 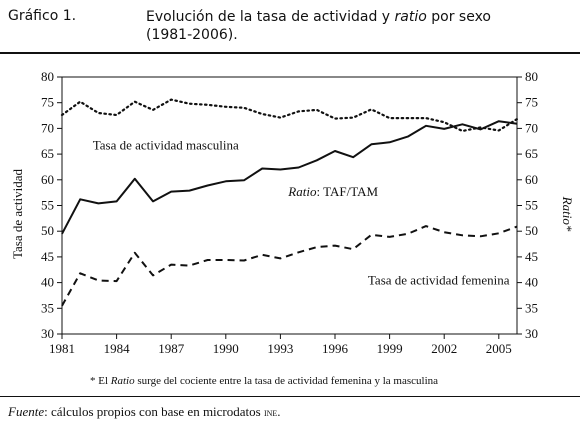 What do you see at coordinates (531, 333) in the screenshot?
I see `y-right-tick-label: 30` at bounding box center [531, 333].